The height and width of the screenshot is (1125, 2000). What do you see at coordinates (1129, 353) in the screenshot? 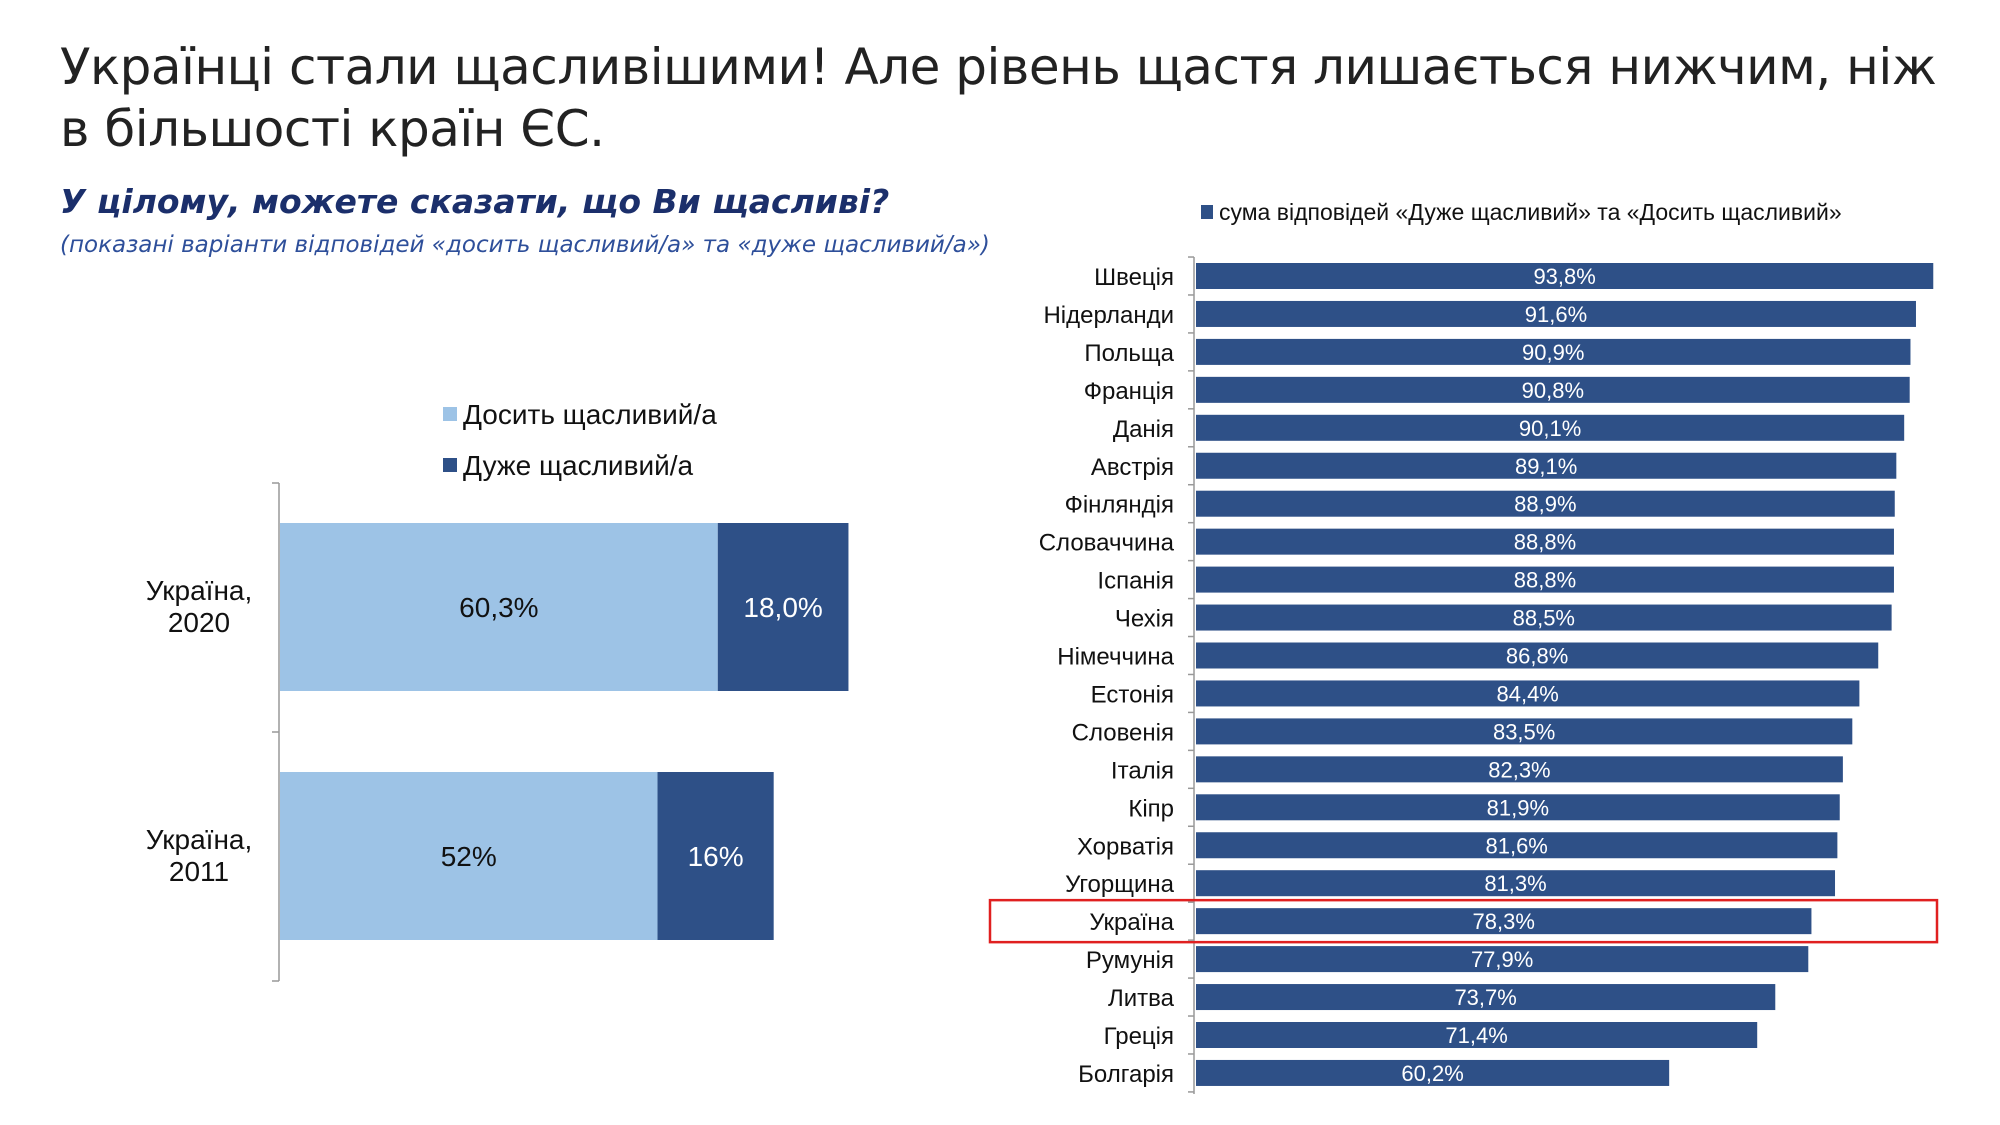
I see `category-label: Польща` at bounding box center [1129, 353].